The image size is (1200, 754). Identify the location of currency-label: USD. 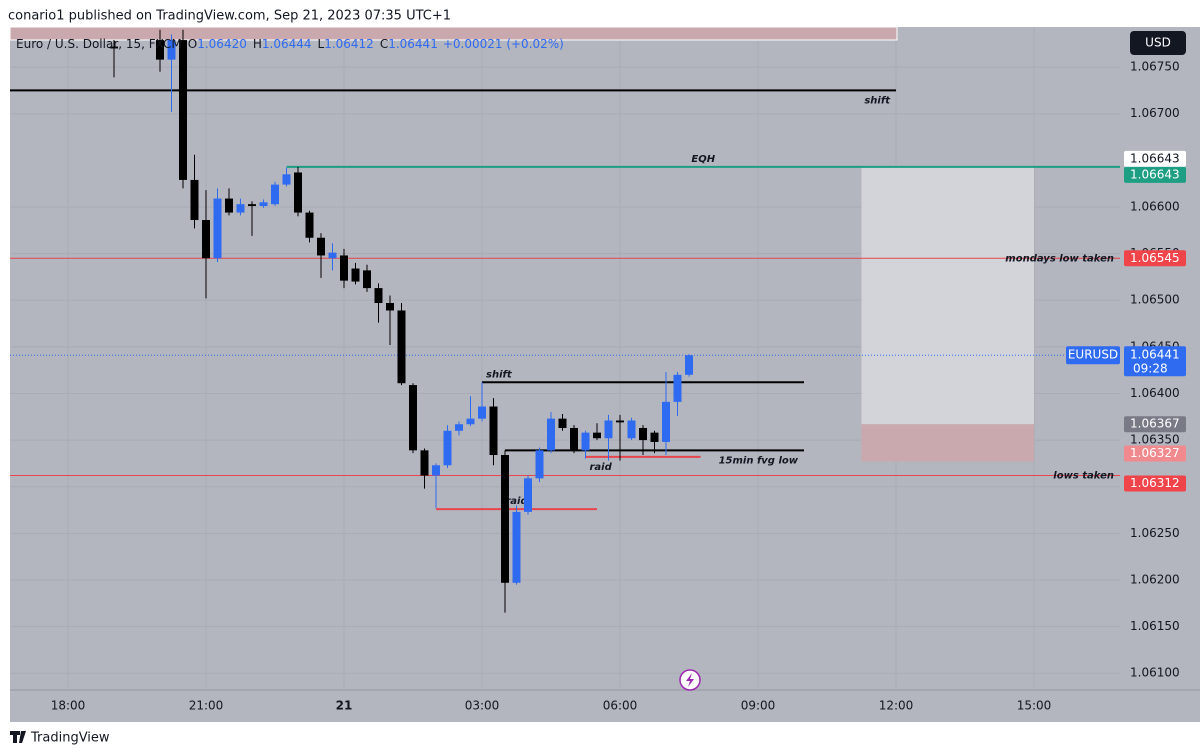
(1158, 43).